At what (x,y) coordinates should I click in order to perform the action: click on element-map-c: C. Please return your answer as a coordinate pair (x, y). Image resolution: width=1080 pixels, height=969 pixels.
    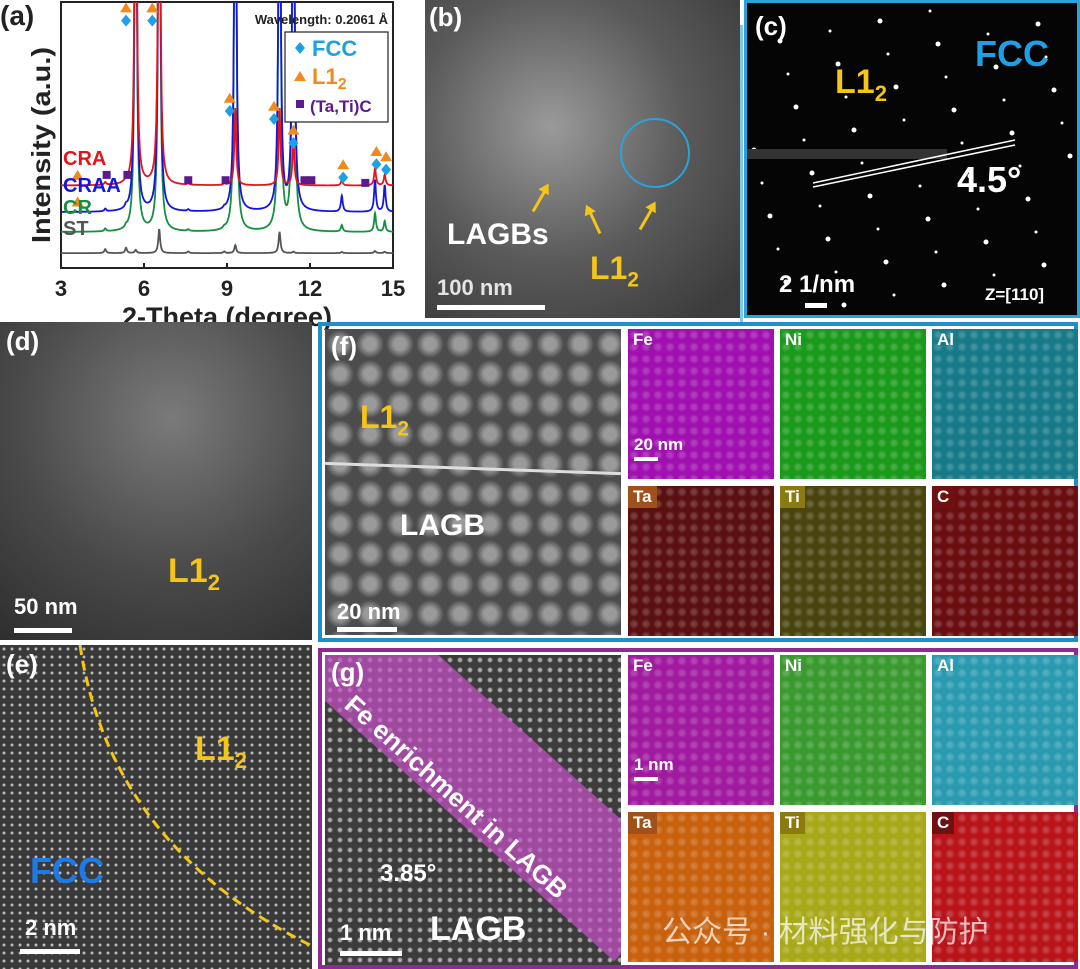
    Looking at the image, I should click on (1005, 887).